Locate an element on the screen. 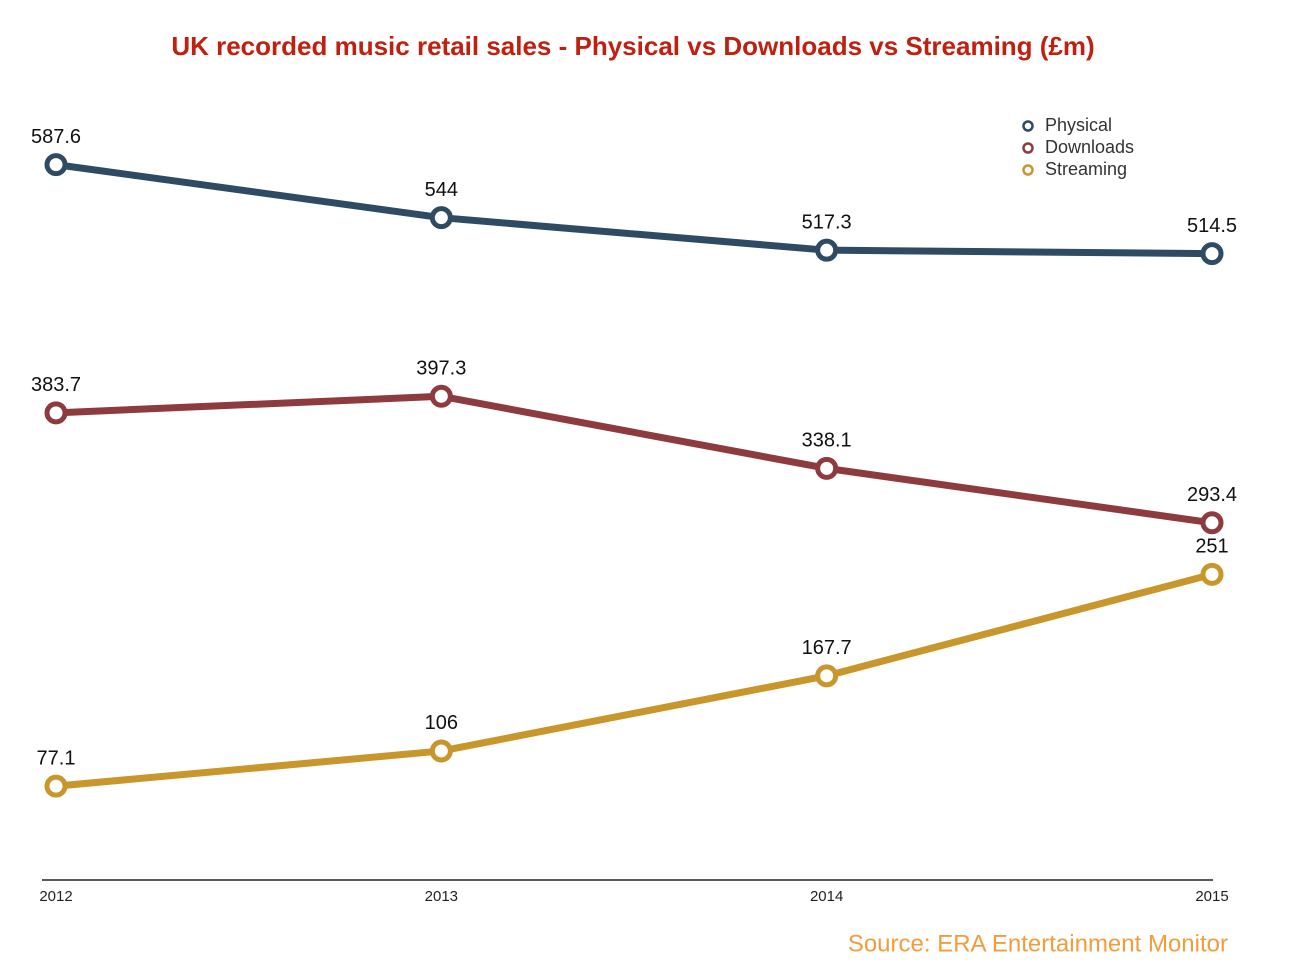  data-label: 106 is located at coordinates (441, 723).